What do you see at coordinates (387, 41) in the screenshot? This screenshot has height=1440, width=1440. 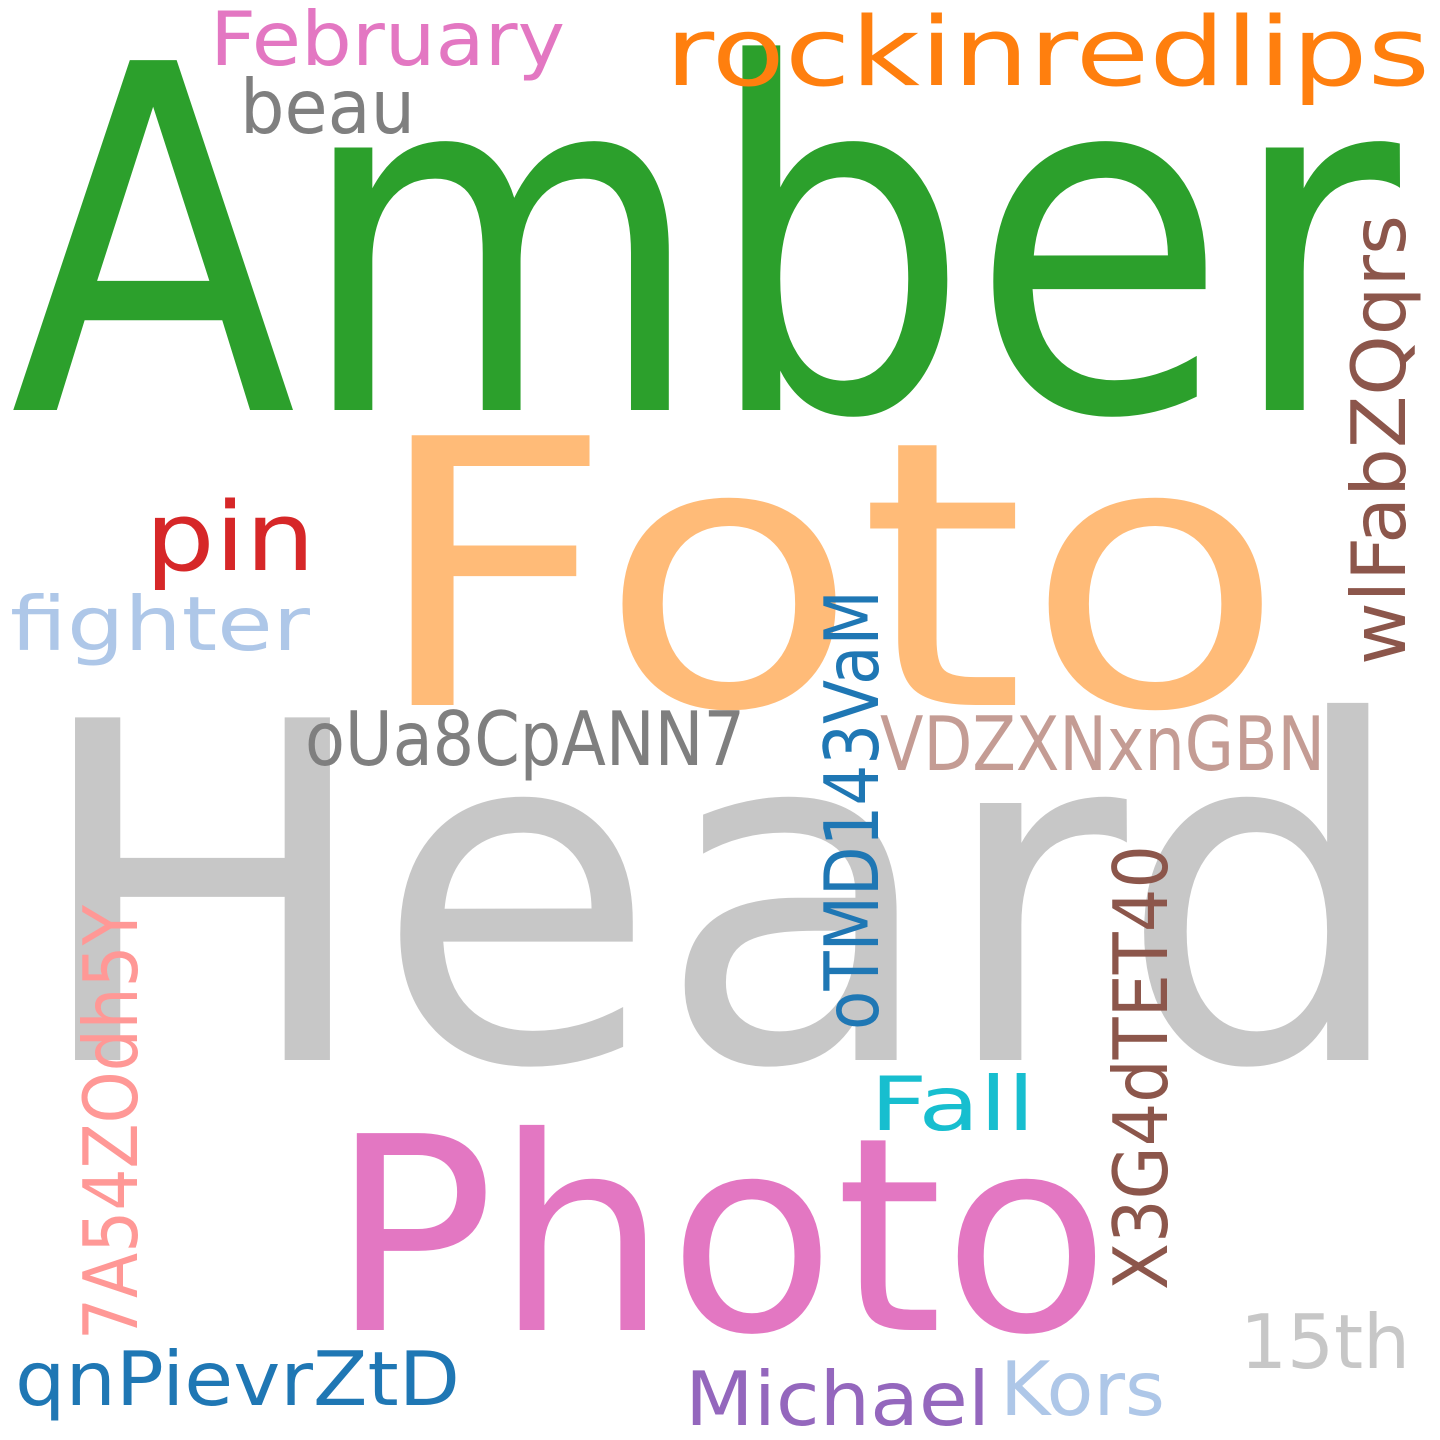 I see `word: February` at bounding box center [387, 41].